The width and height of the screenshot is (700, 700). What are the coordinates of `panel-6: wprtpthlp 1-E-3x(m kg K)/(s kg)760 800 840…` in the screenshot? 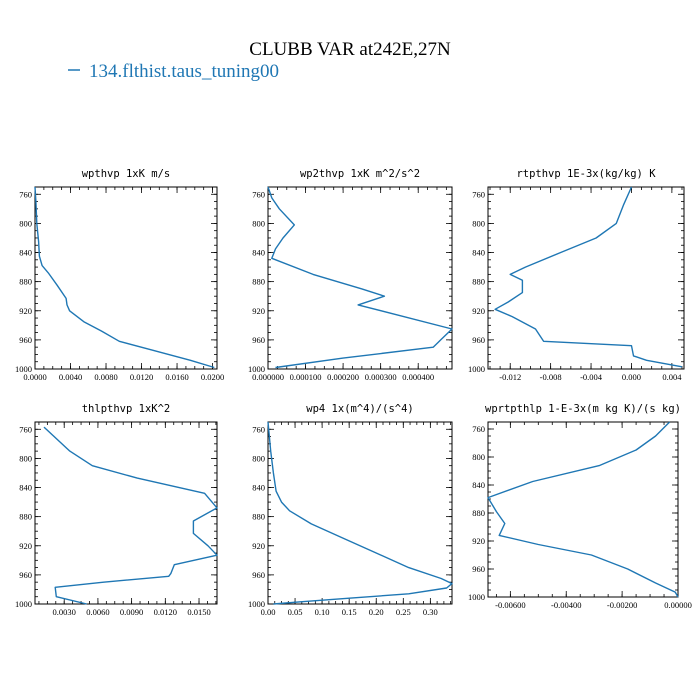 It's located at (580, 506).